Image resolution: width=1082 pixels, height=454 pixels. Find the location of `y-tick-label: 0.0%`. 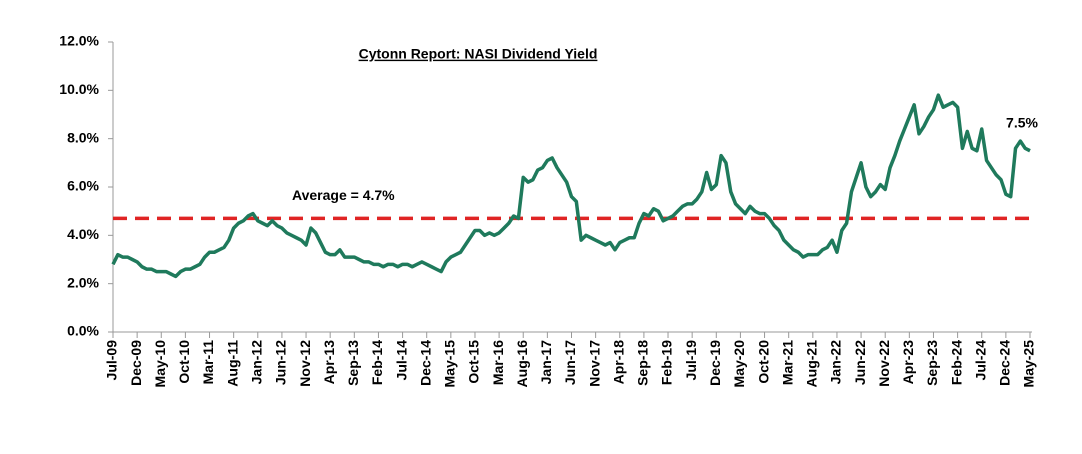

y-tick-label: 0.0% is located at coordinates (83, 331).